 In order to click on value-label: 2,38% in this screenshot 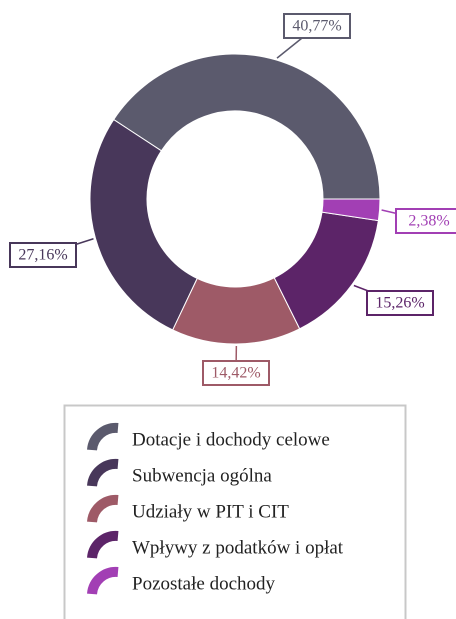, I will do `click(428, 221)`.